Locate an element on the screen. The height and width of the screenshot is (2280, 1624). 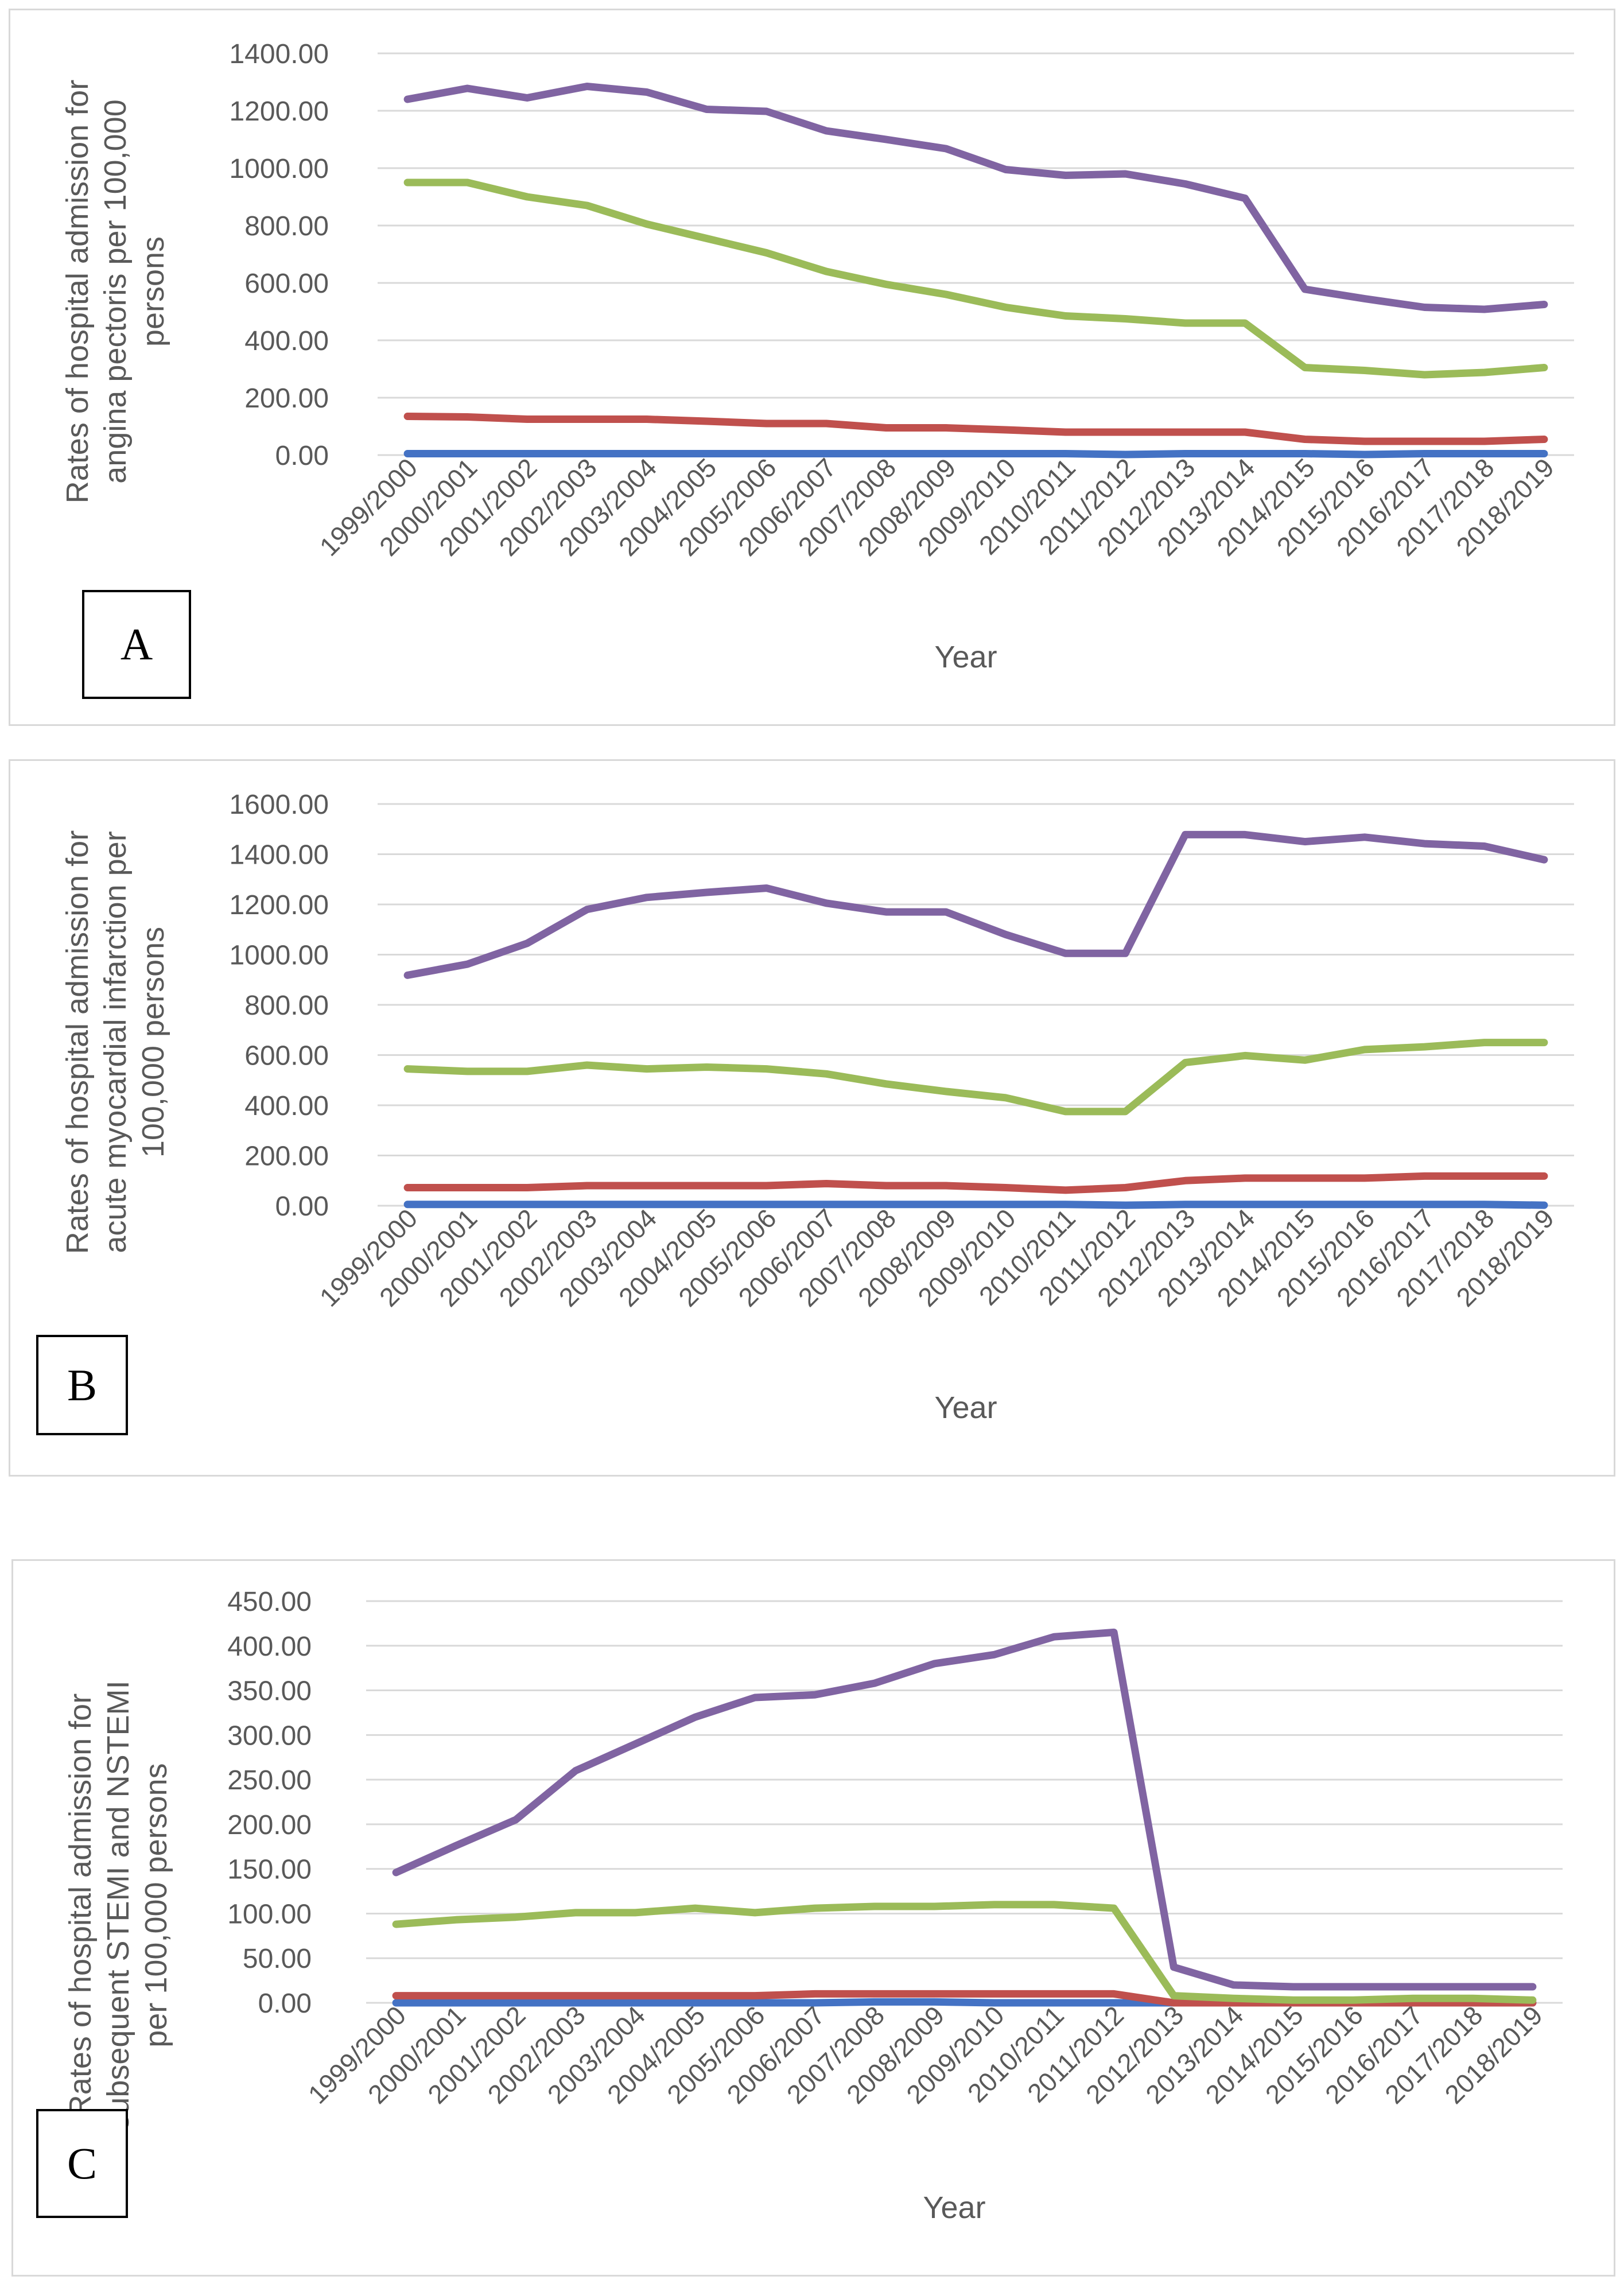
y-tick-label: 150.00 is located at coordinates (269, 1870).